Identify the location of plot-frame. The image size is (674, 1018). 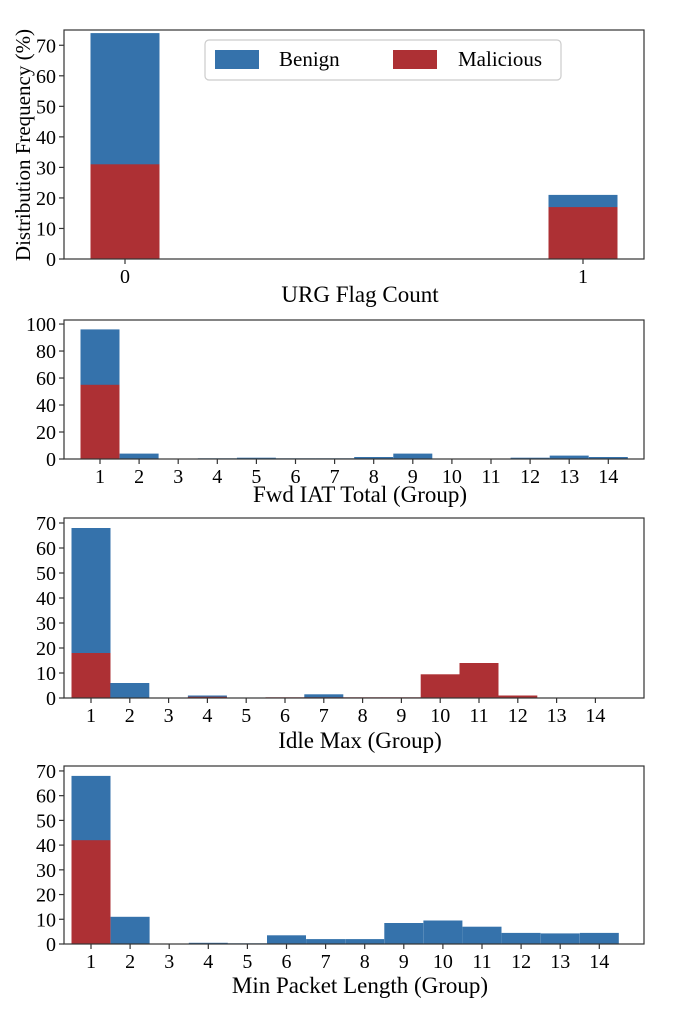
(354, 389).